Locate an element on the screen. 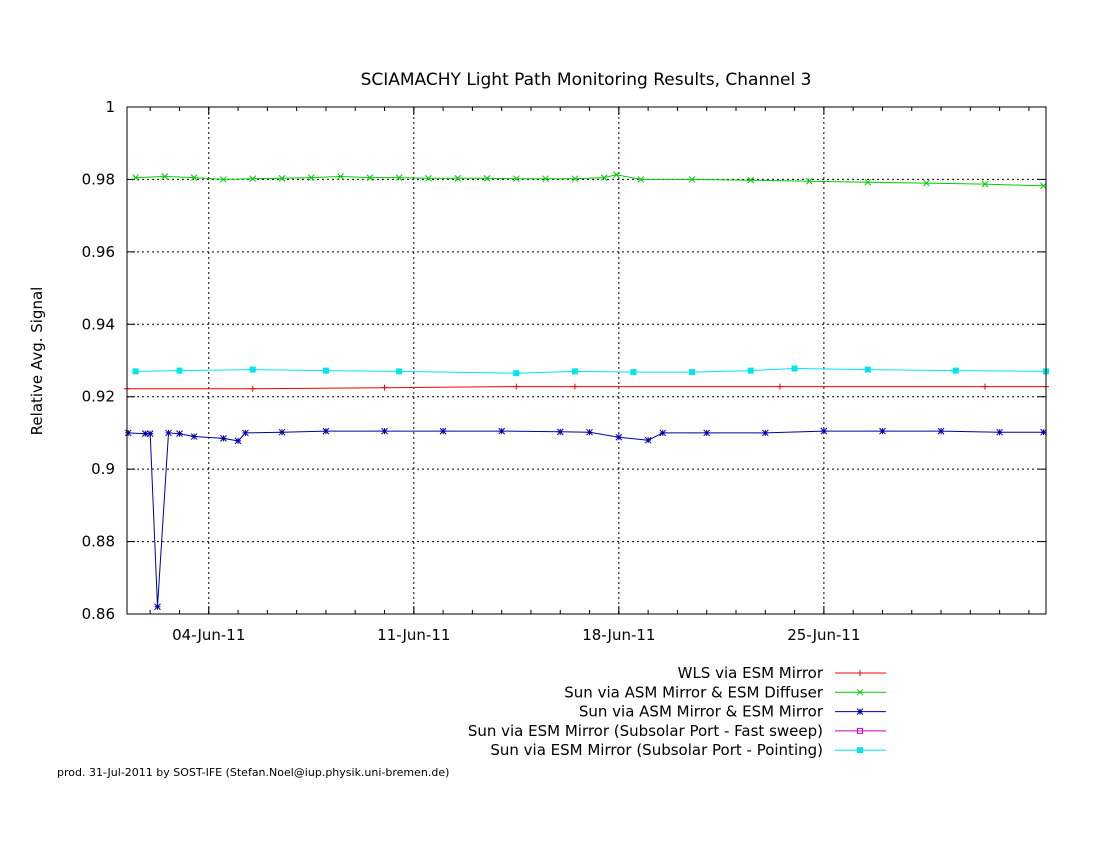 This screenshot has height=850, width=1100. y-tick-label: 1 is located at coordinates (110, 107).